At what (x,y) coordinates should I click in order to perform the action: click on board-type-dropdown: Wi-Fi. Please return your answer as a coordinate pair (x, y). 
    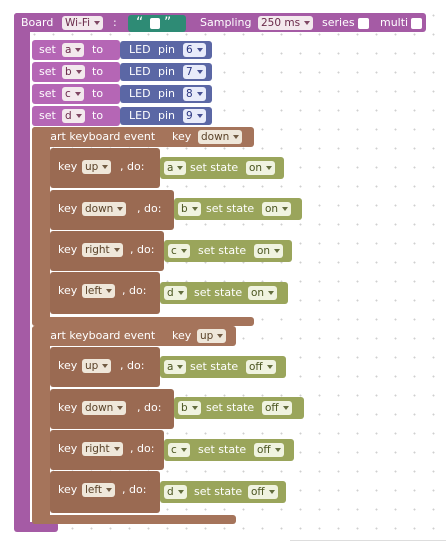
    Looking at the image, I should click on (83, 23).